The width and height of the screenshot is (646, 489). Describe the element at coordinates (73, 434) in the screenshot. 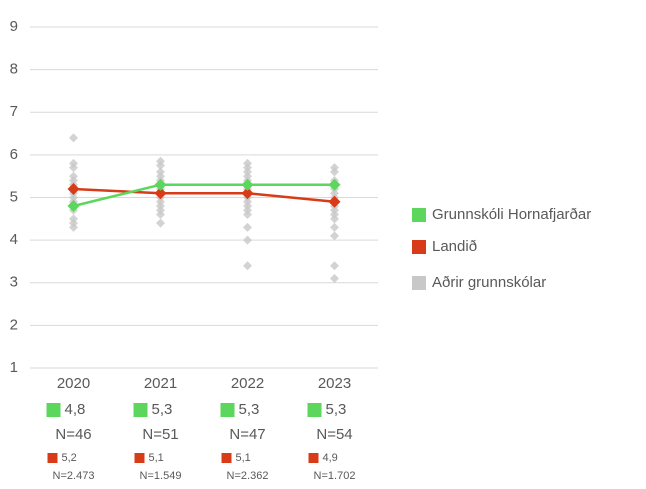

I see `n-label: N=46` at that location.